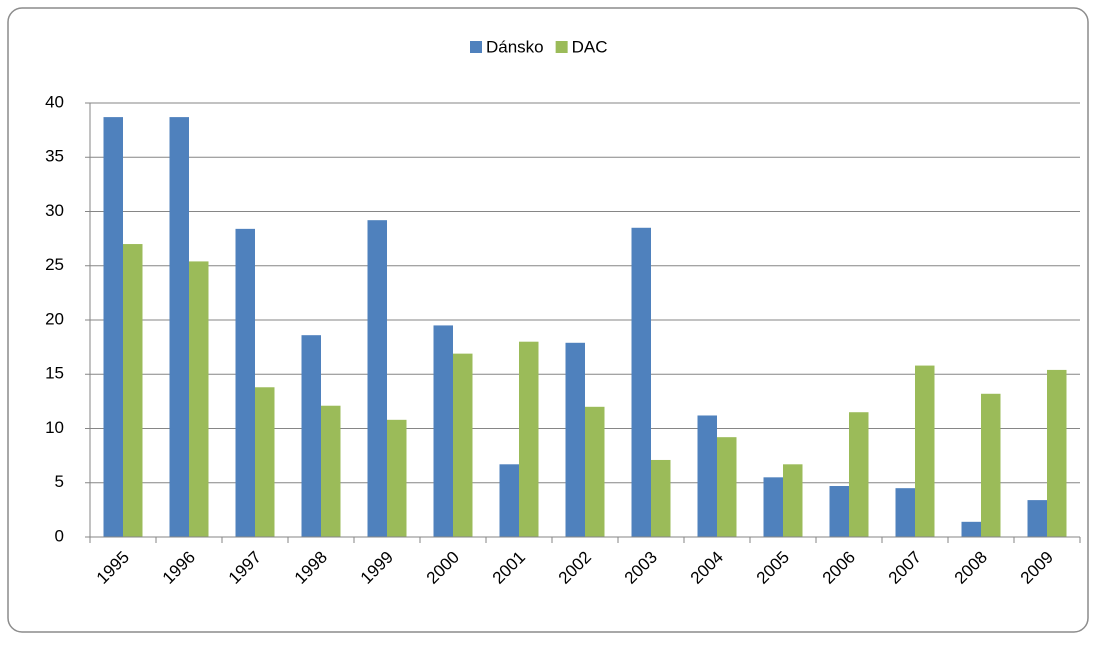 This screenshot has width=1096, height=646. What do you see at coordinates (54, 156) in the screenshot?
I see `y-tick-label: 35` at bounding box center [54, 156].